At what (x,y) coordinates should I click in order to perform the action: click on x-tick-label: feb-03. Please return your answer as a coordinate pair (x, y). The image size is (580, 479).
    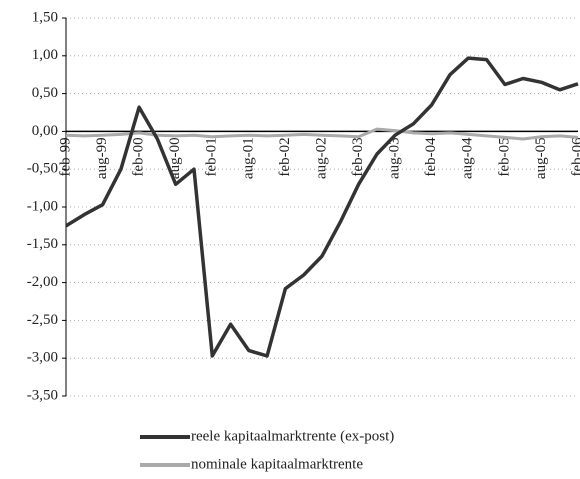
    Looking at the image, I should click on (358, 156).